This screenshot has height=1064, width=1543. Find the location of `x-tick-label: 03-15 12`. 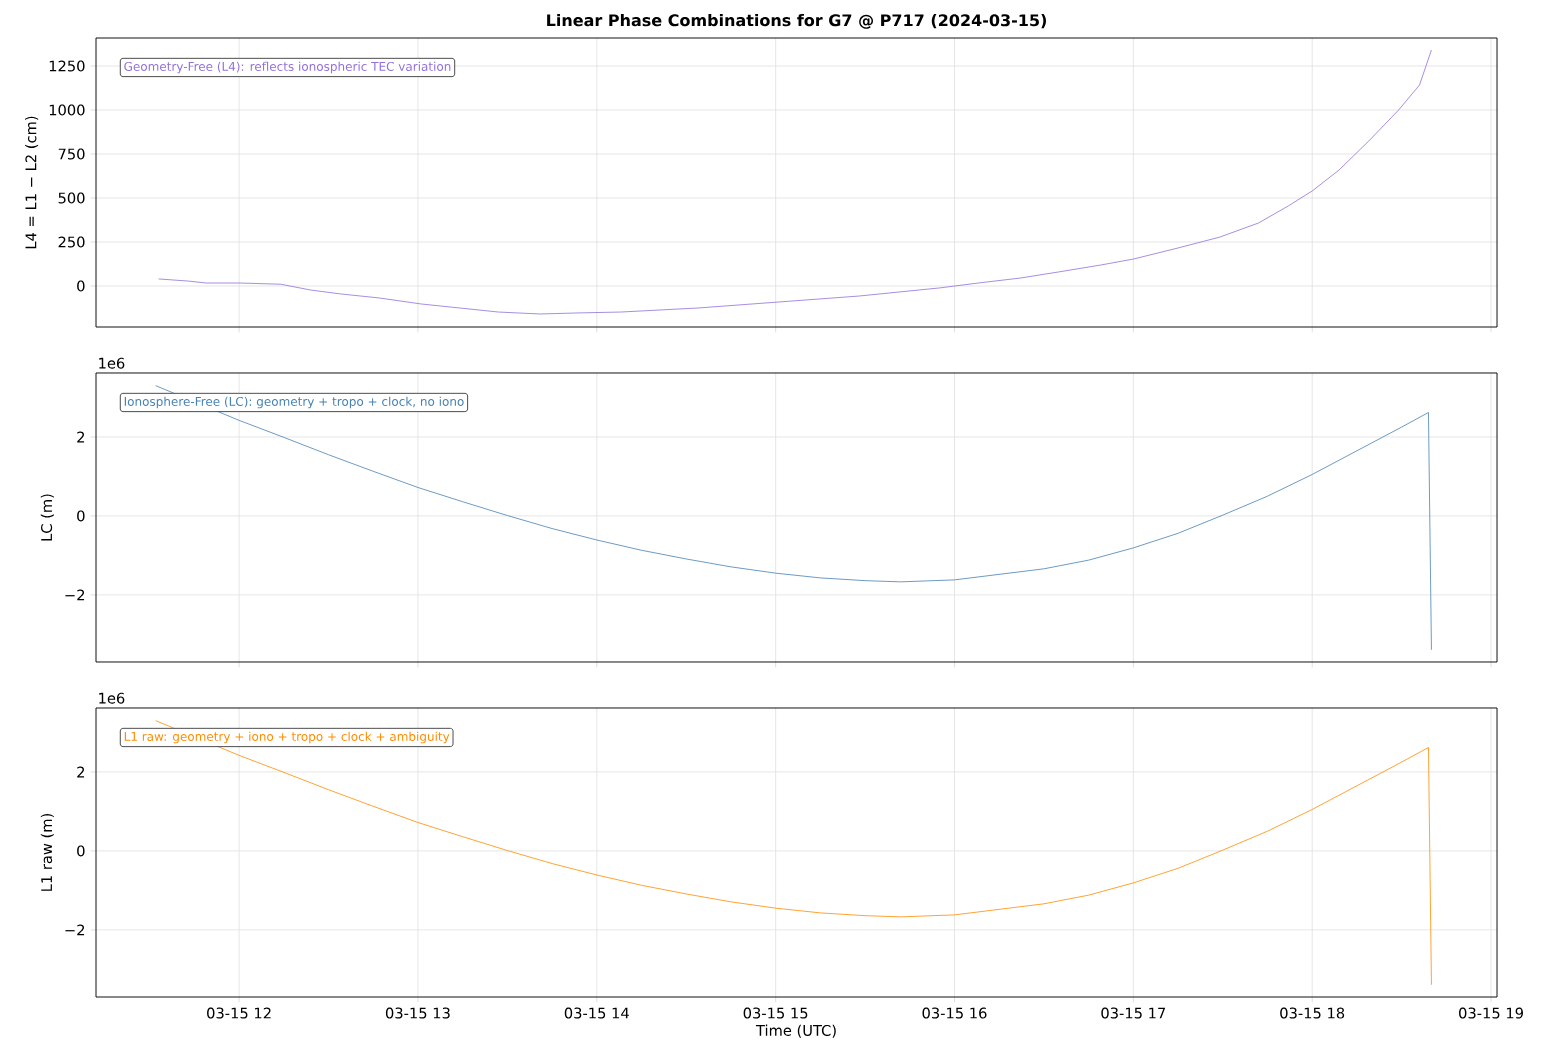

x-tick-label: 03-15 12 is located at coordinates (239, 1013).